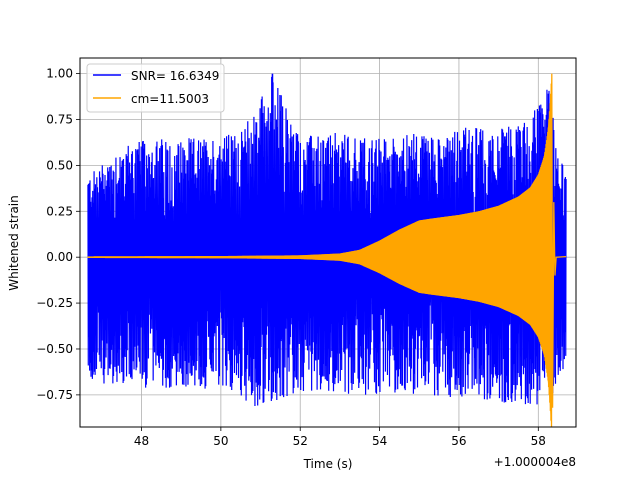  I want to click on x-axis-ticks: 48 50 52 54 56 58, so click(340, 437).